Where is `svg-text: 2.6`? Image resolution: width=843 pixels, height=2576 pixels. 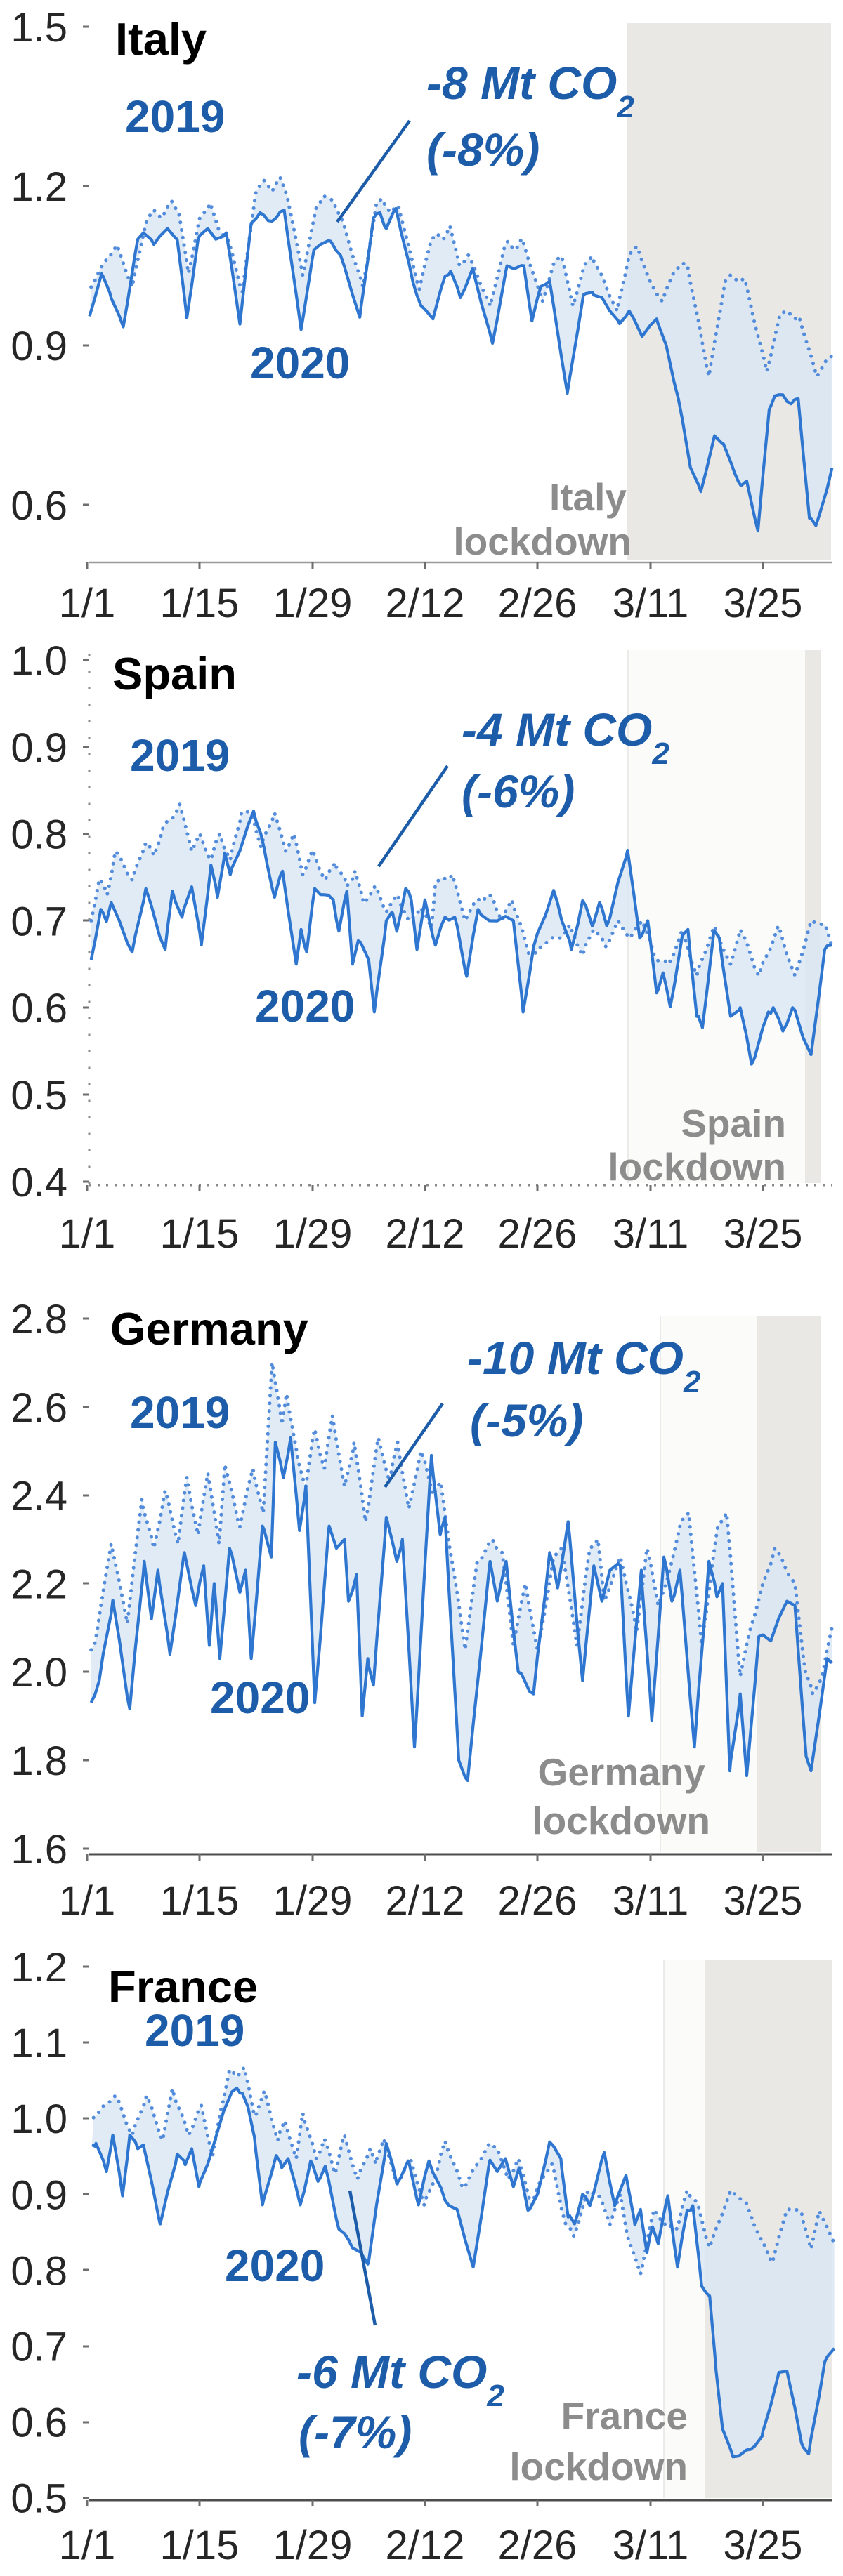 svg-text: 2.6 is located at coordinates (39, 1408).